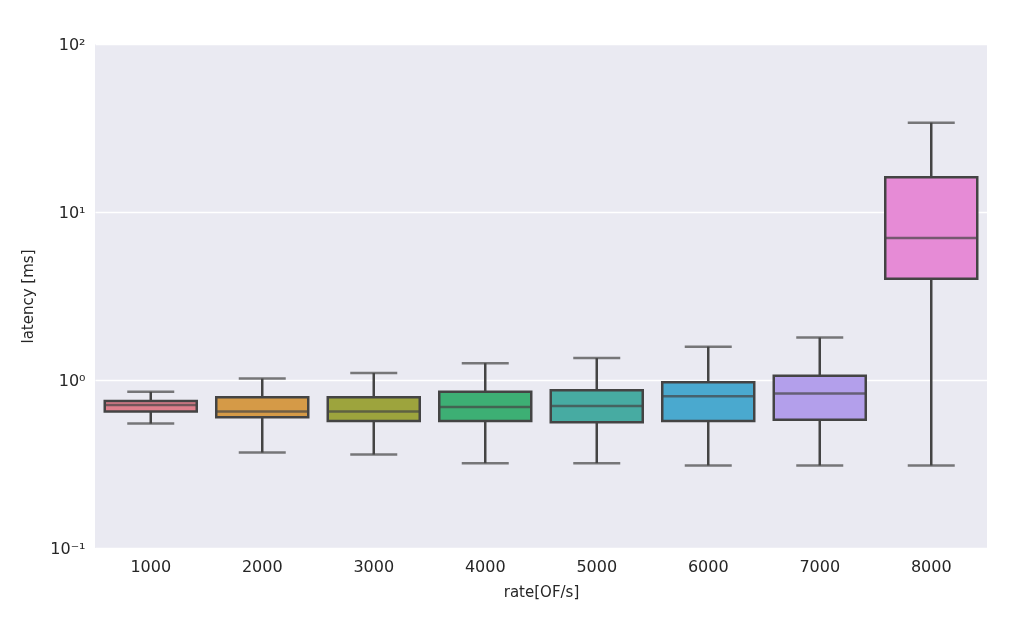 This screenshot has height=640, width=1035. Describe the element at coordinates (262, 566) in the screenshot. I see `x-tick-label: 2000` at that location.